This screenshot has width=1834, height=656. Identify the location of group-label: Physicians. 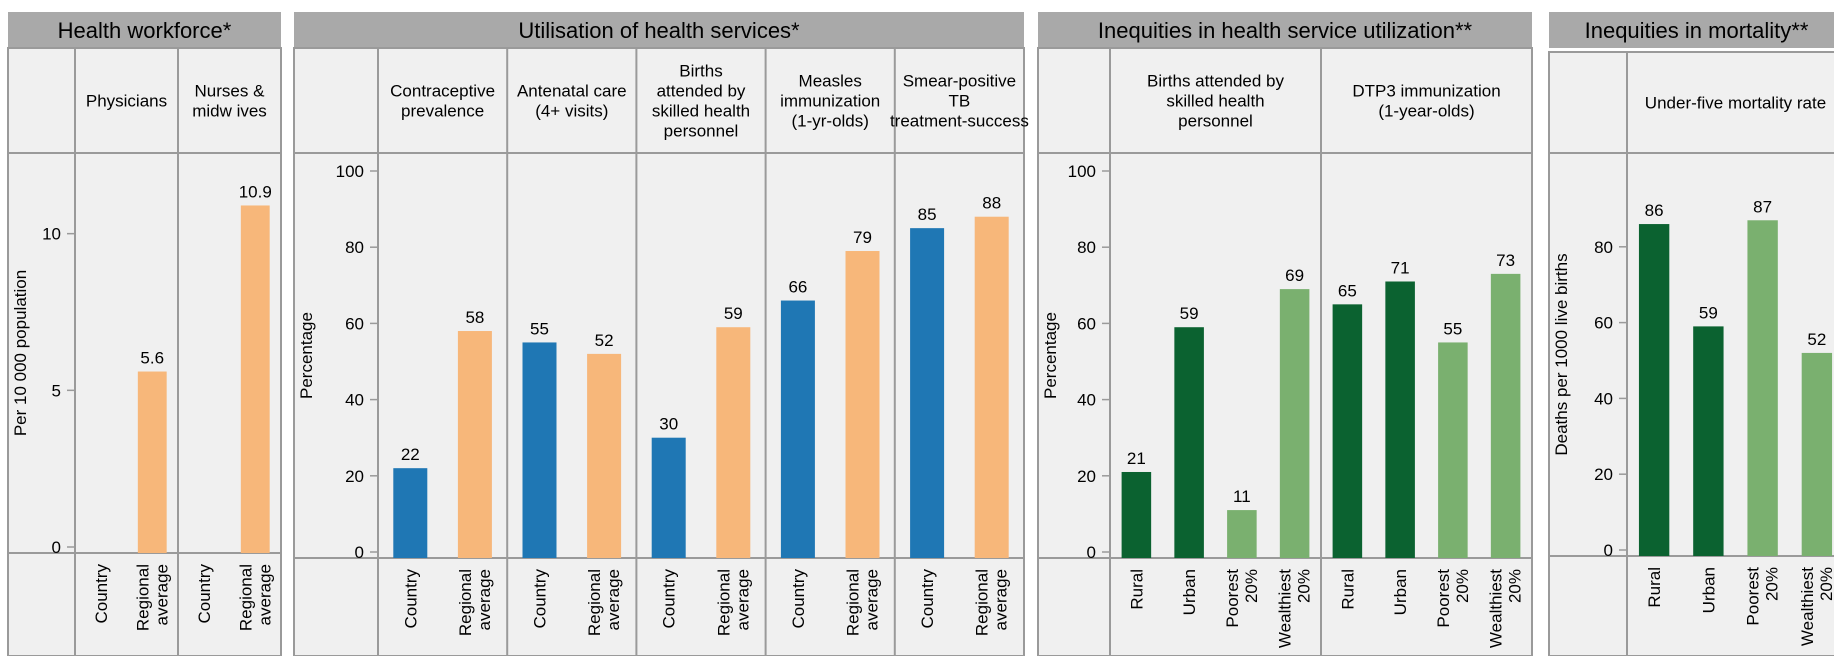
(126, 101).